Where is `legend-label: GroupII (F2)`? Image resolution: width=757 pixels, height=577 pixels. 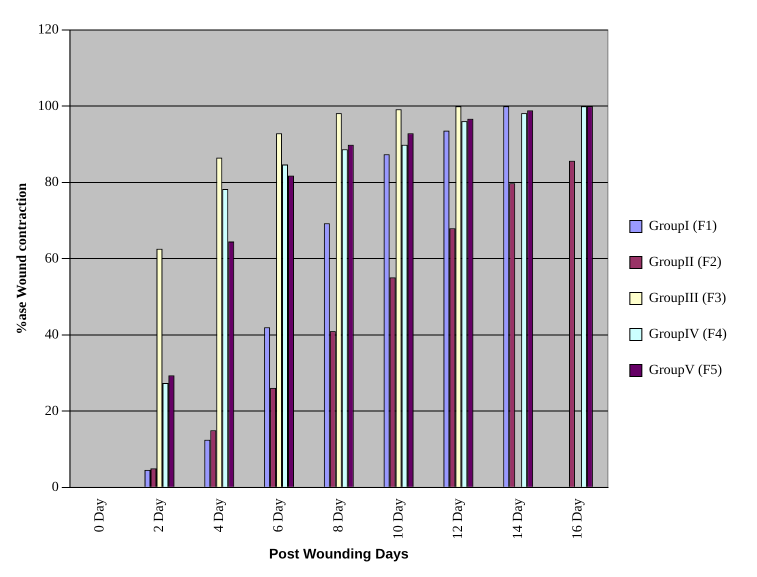 legend-label: GroupII (F2) is located at coordinates (685, 262).